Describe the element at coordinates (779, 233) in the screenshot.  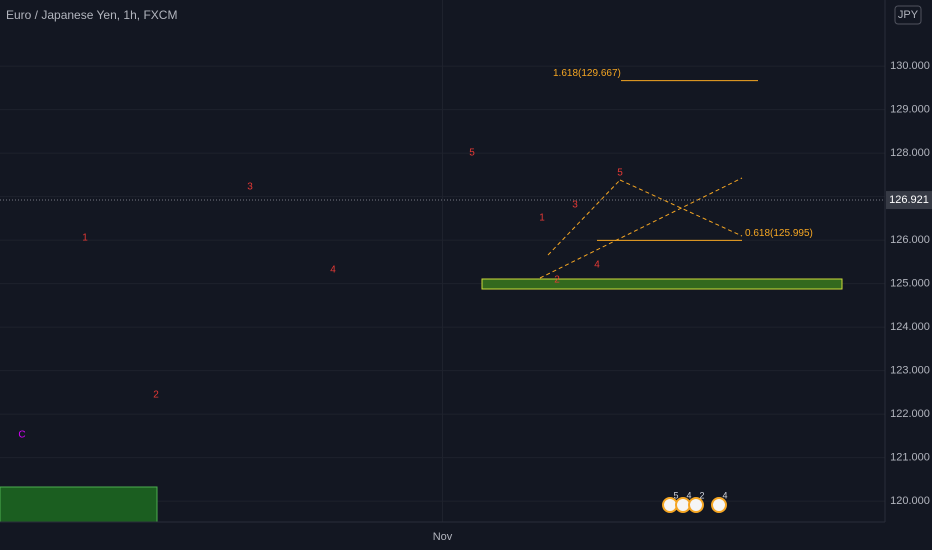
I see `fib-label: 0.618(125.995)` at that location.